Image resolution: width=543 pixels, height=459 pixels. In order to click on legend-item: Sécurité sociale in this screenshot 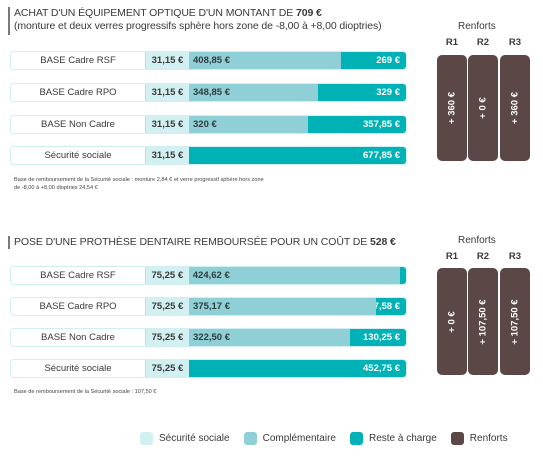, I will do `click(185, 438)`.